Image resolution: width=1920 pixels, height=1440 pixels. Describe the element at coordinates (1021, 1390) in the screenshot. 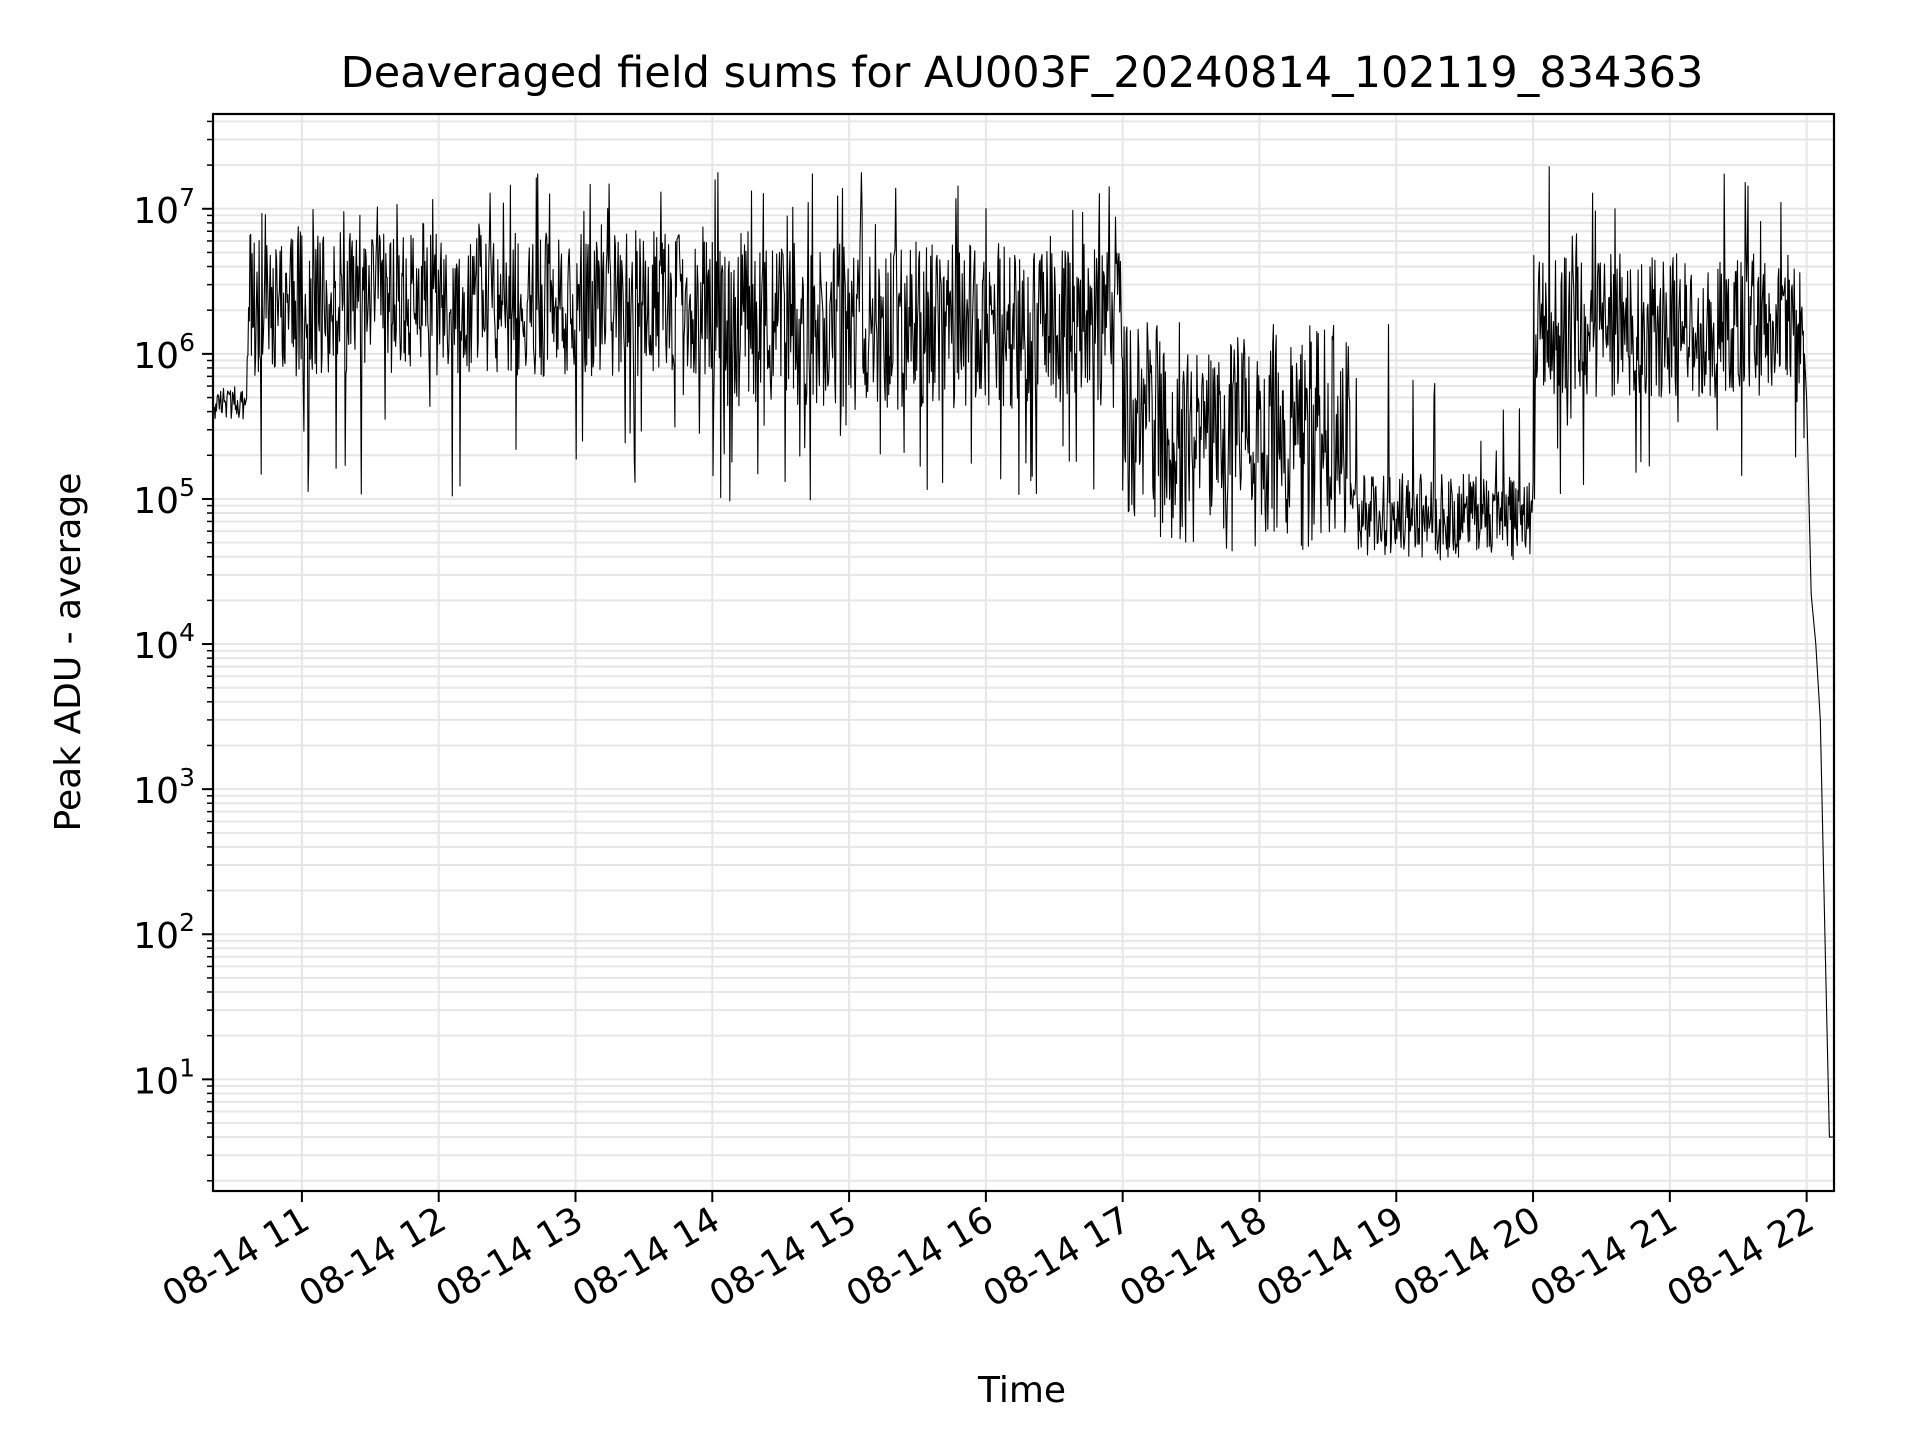

I see `x-axis-label: Time` at that location.